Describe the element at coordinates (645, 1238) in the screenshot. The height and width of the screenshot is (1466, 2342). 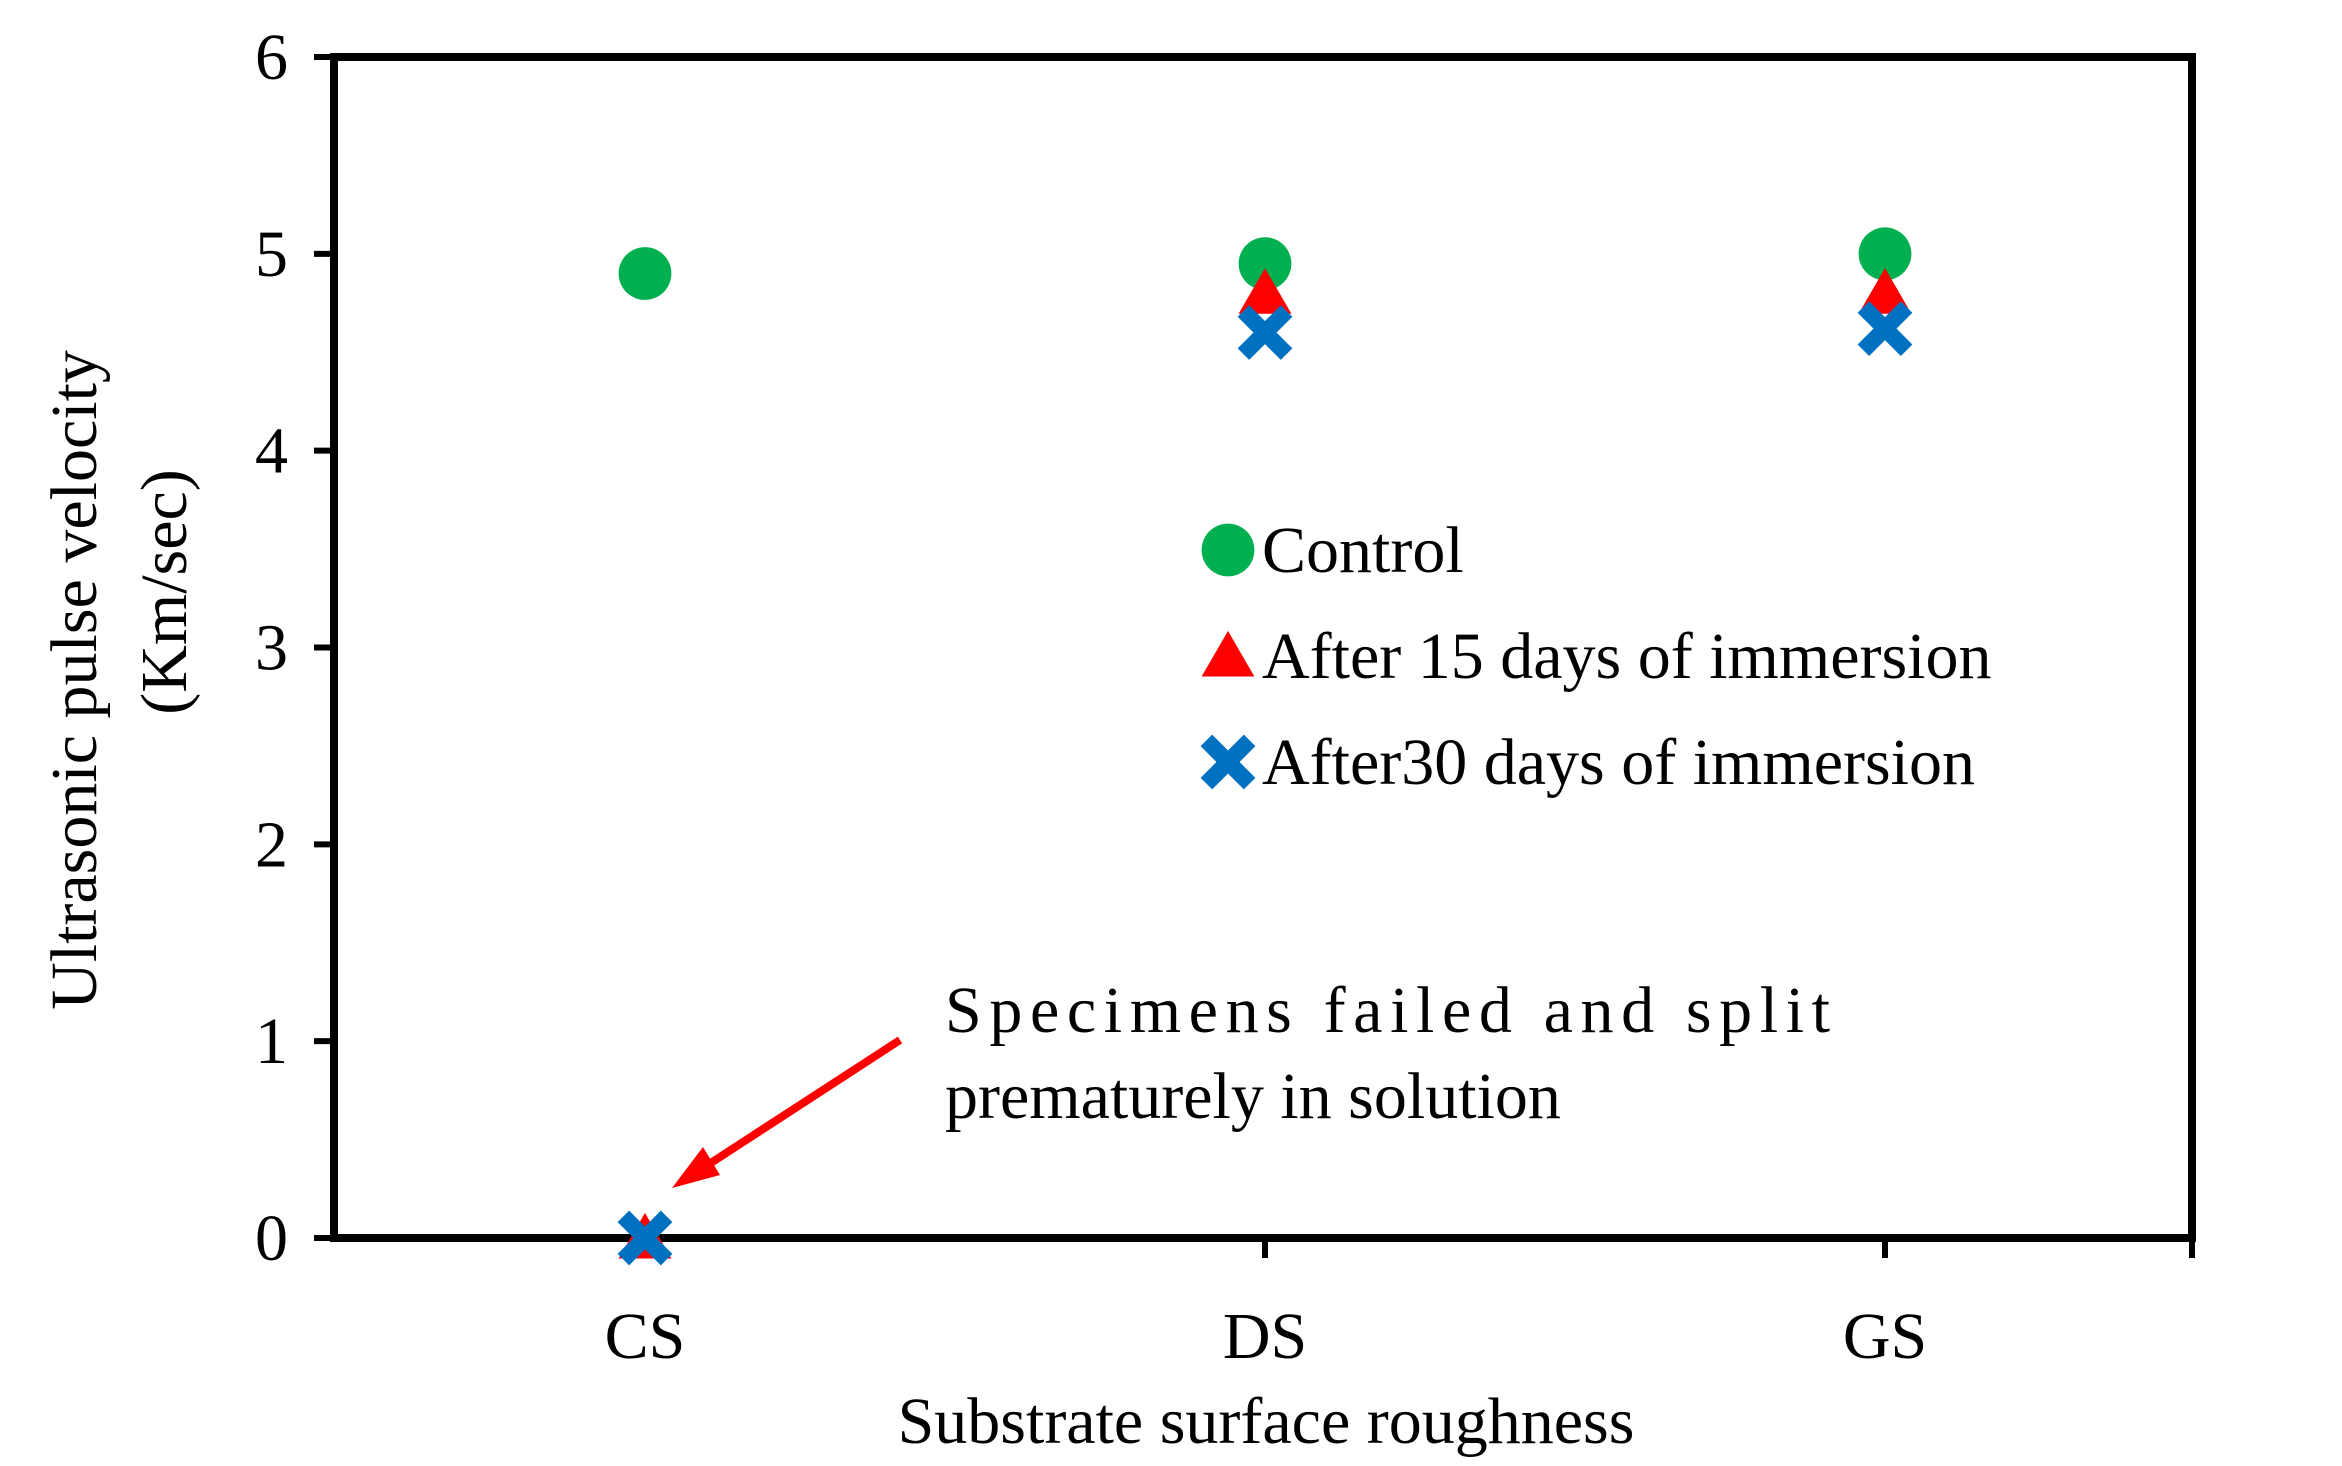
I see `data-point-x-cs` at that location.